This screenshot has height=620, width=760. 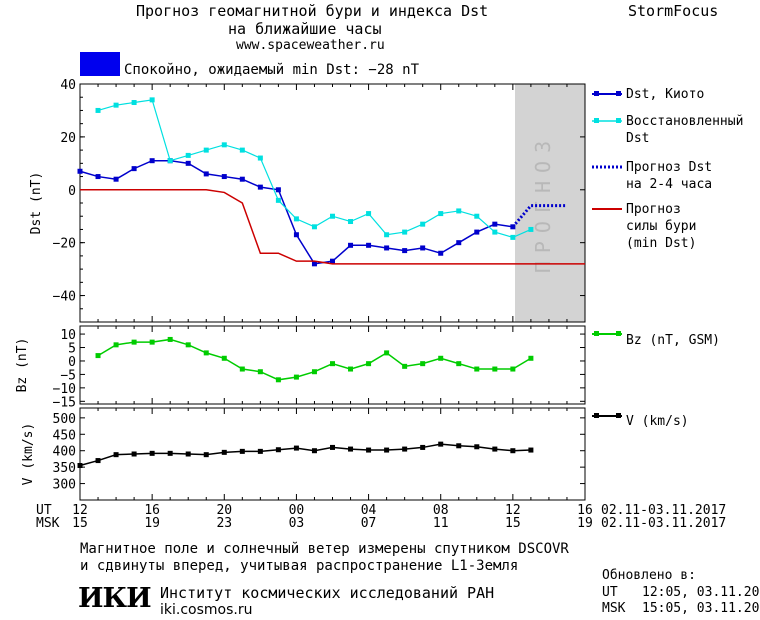 What do you see at coordinates (64, 452) in the screenshot?
I see `y-tick-label: 400` at bounding box center [64, 452].